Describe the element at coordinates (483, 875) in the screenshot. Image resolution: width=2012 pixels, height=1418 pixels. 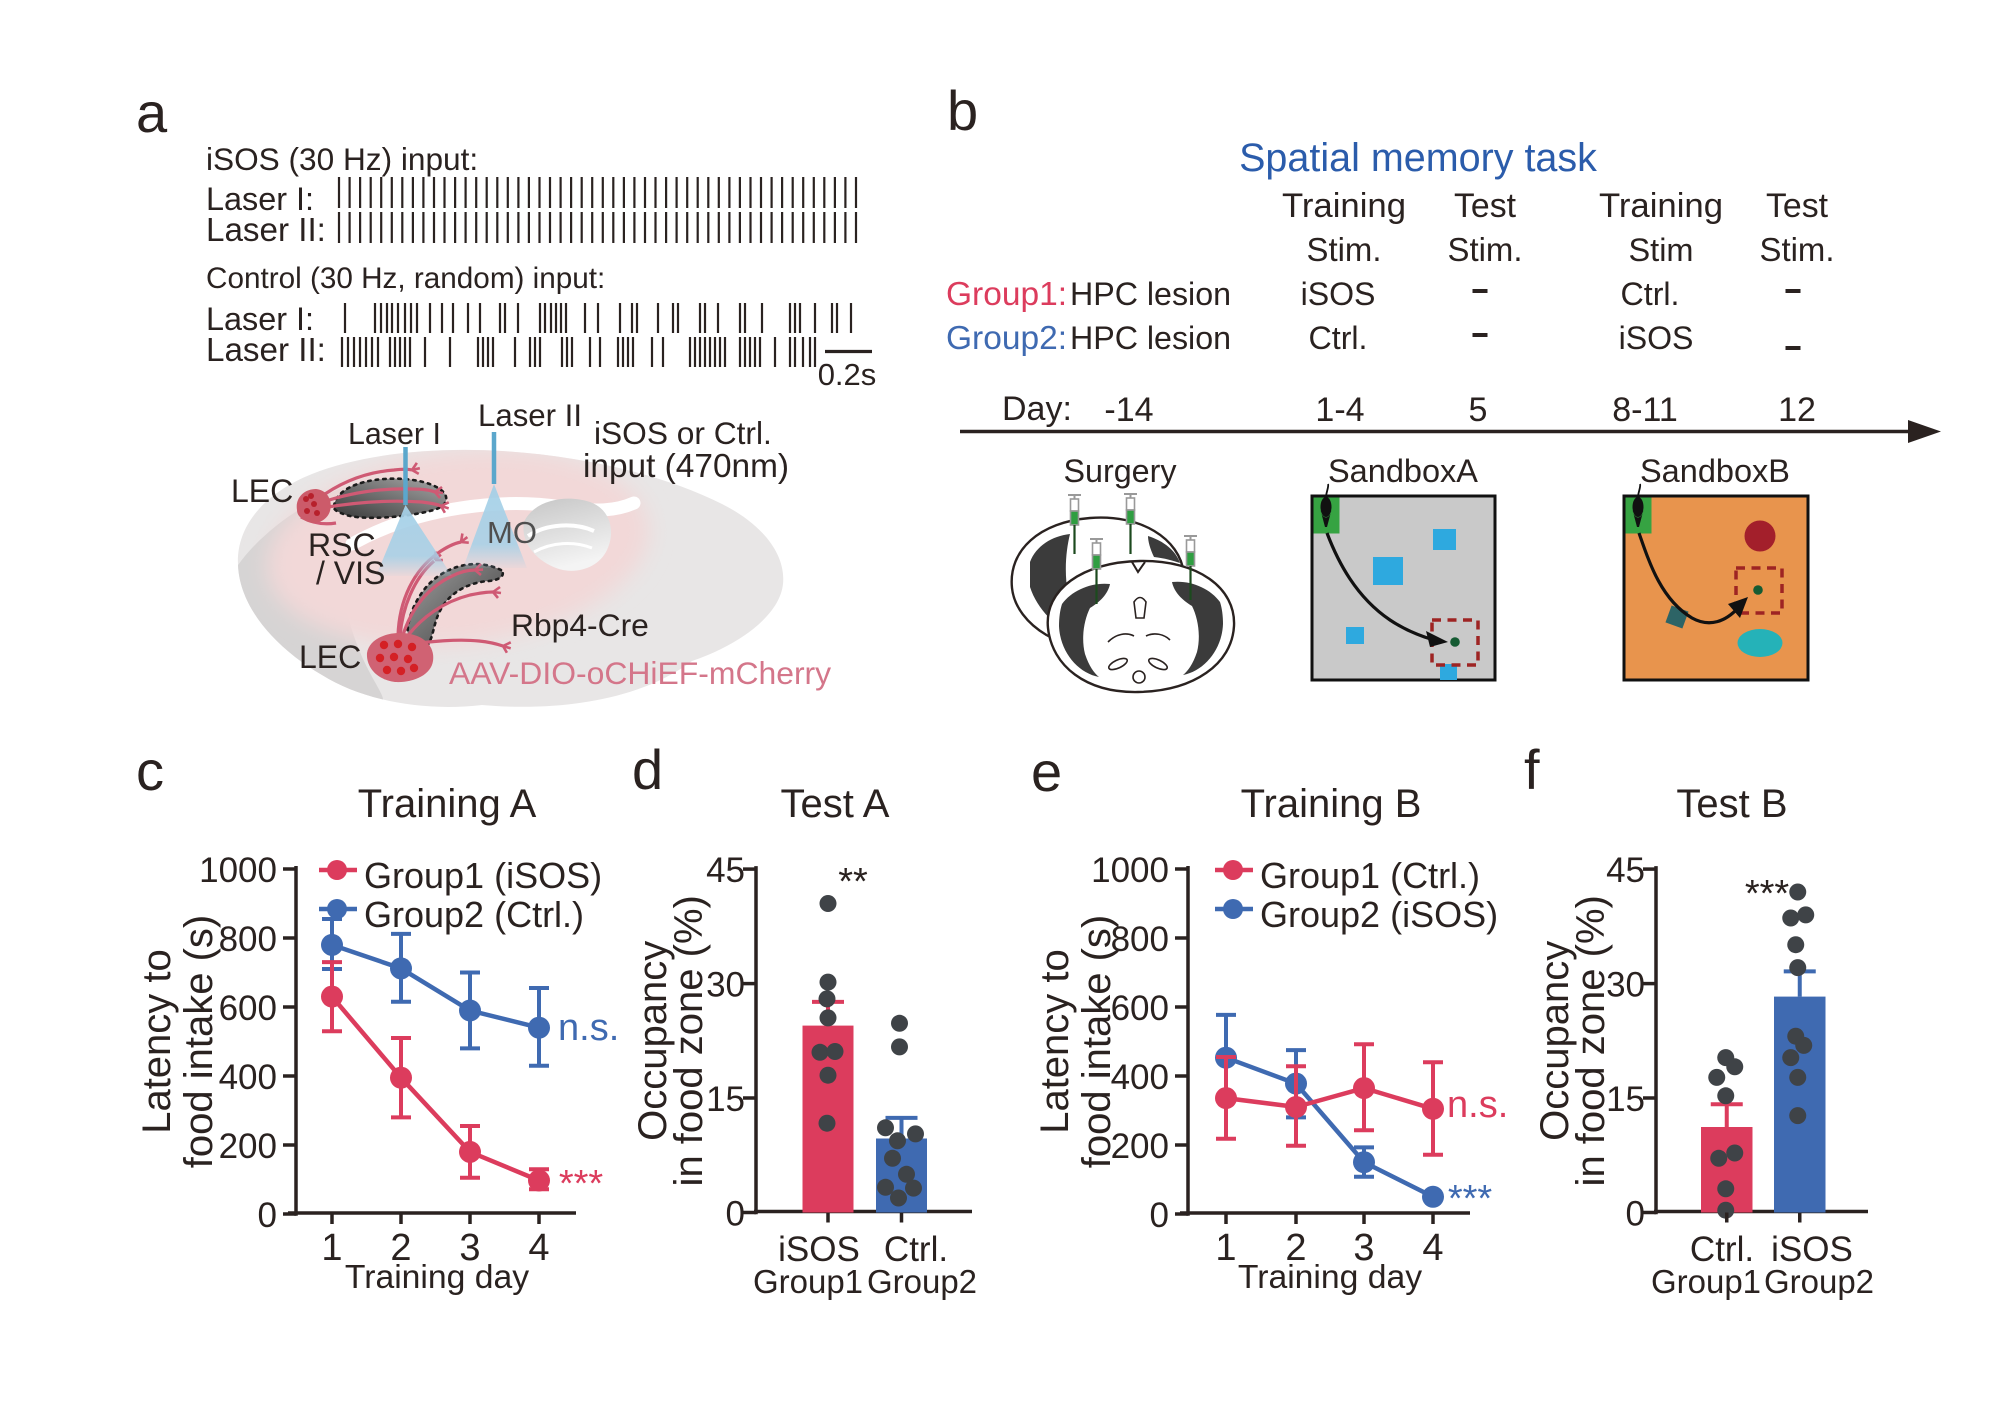
I see `svg-text: Group1 (iSOS)` at that location.